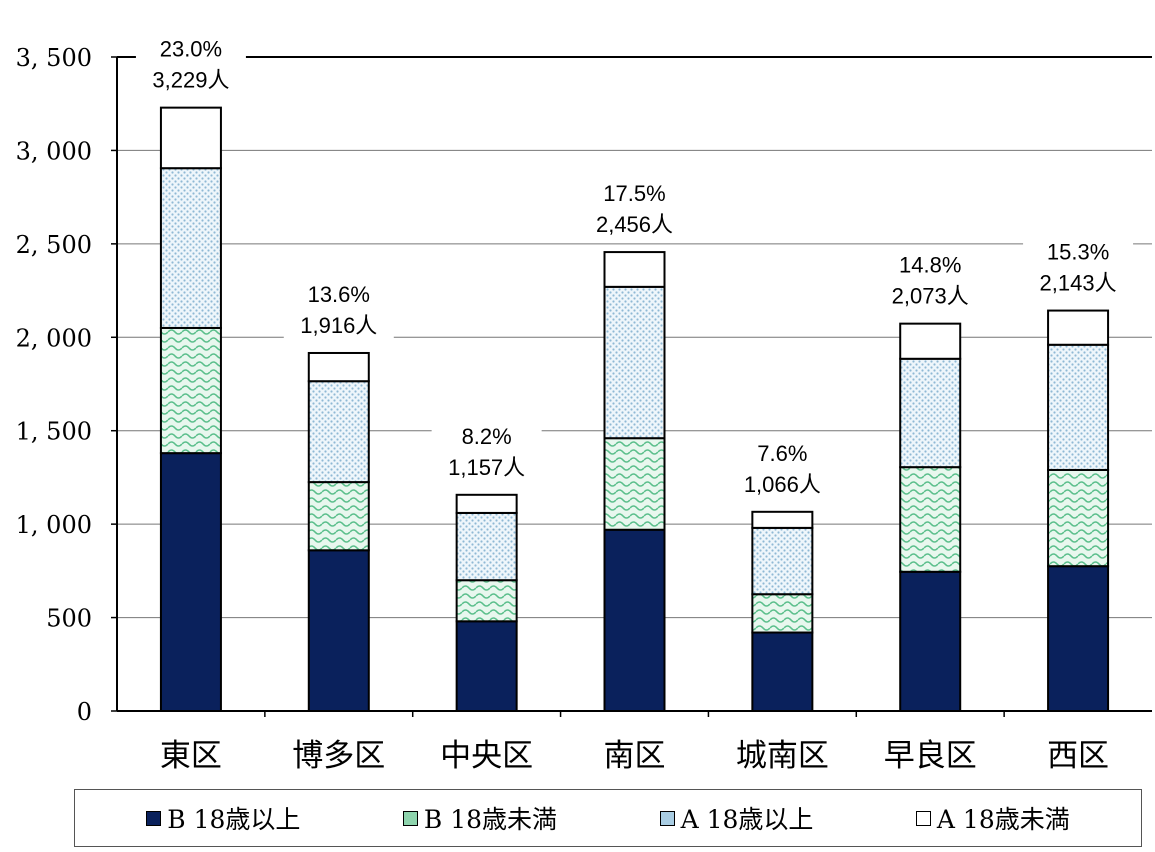 The image size is (1155, 852). What do you see at coordinates (486, 756) in the screenshot?
I see `x-tick-label: 中央区` at bounding box center [486, 756].